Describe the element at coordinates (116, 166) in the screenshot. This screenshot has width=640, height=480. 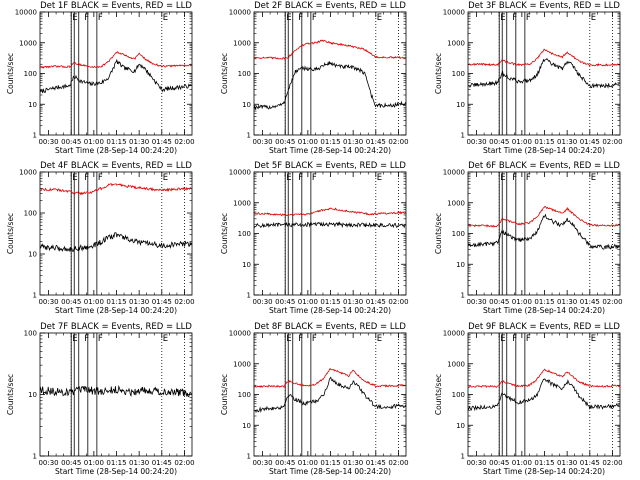
I see `panel-title: Det 4F BLACK = Events, RED = LLD` at that location.